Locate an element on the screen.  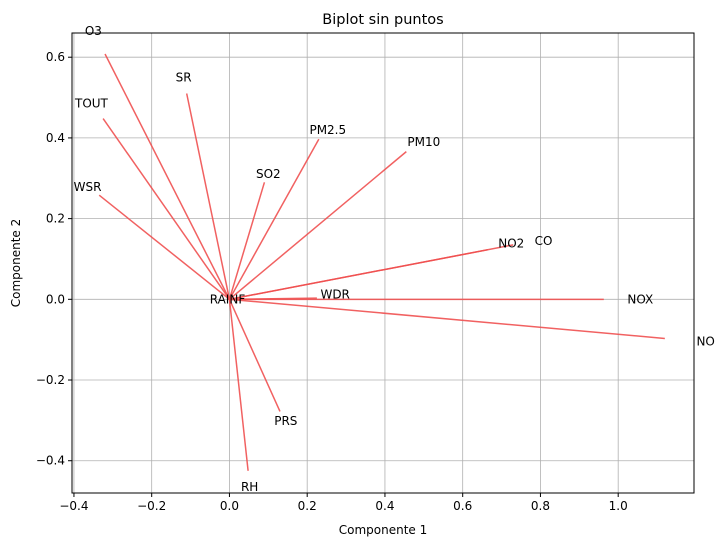
x-tick-label: 0.0 is located at coordinates (229, 506).